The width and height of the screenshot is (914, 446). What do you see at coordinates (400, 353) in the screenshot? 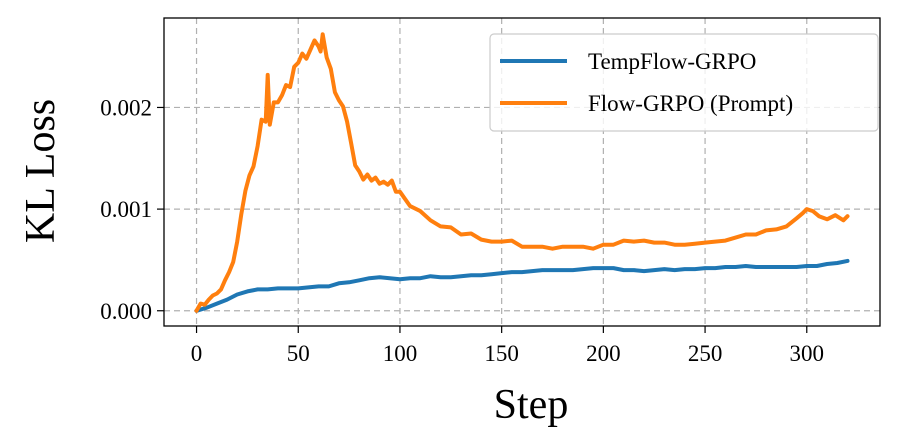
I see `x-tick-label: 100` at bounding box center [400, 353].